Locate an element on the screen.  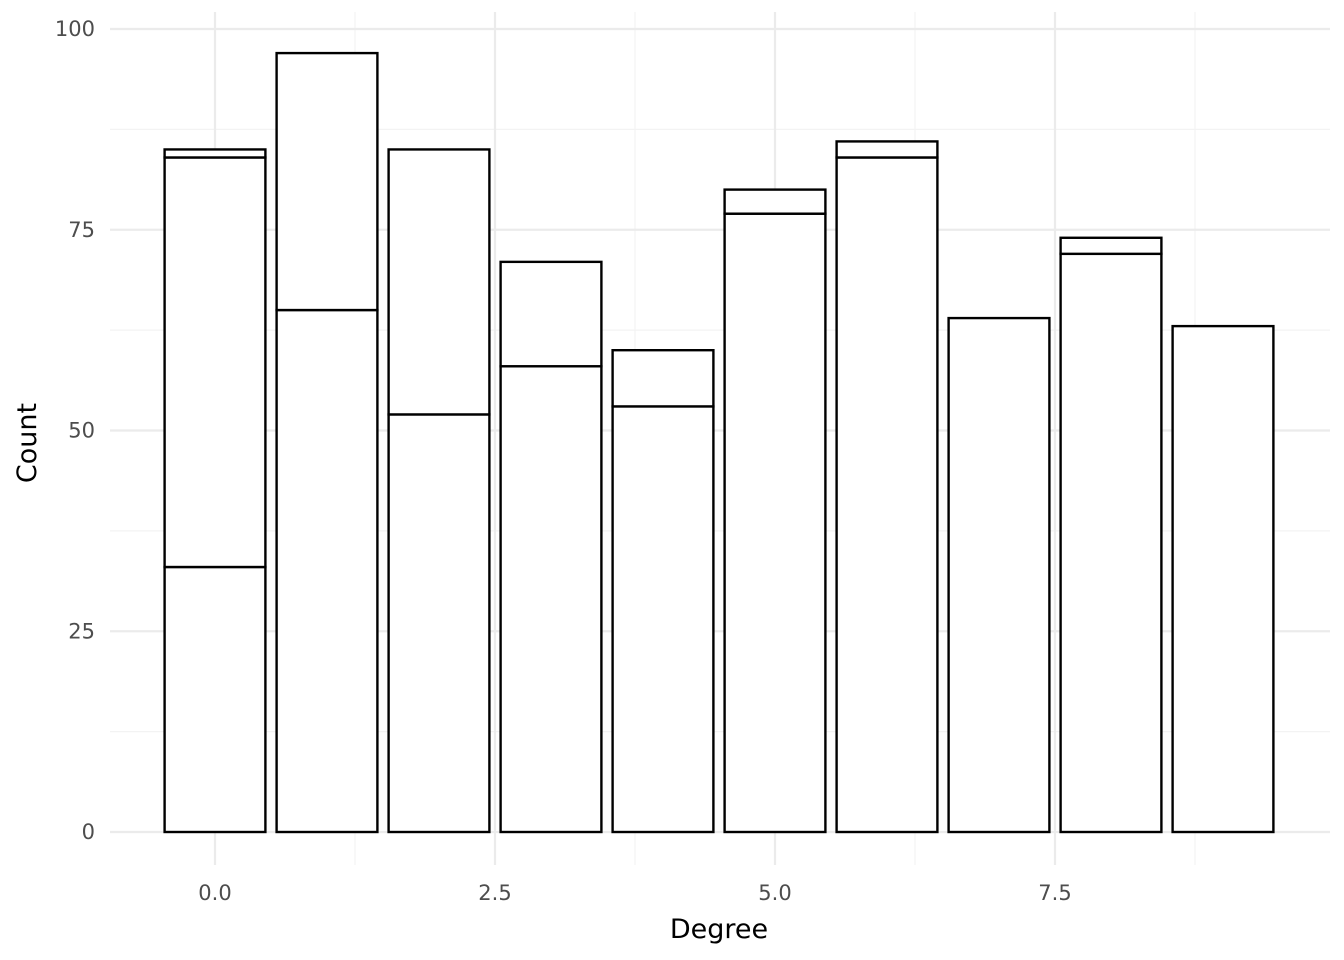
x-axis-title: Degree is located at coordinates (719, 929).